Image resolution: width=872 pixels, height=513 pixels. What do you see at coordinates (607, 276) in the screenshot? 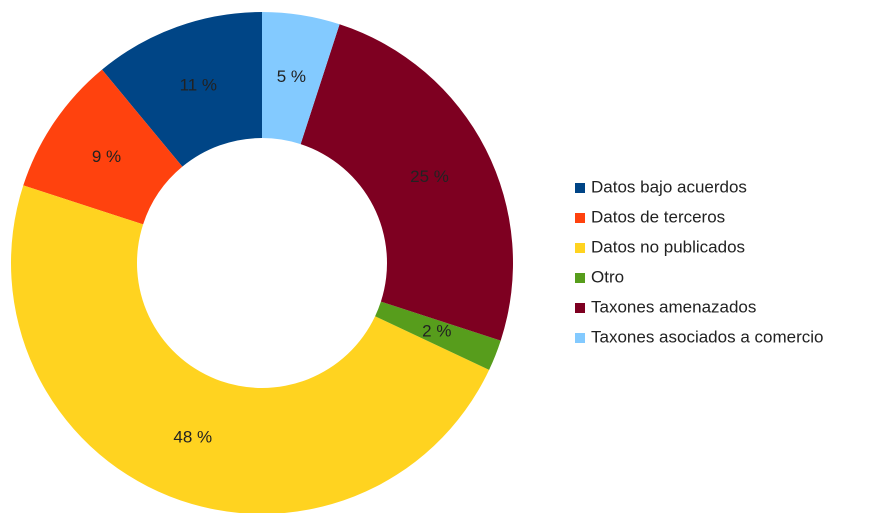
I see `legend-label: Otro` at bounding box center [607, 276].